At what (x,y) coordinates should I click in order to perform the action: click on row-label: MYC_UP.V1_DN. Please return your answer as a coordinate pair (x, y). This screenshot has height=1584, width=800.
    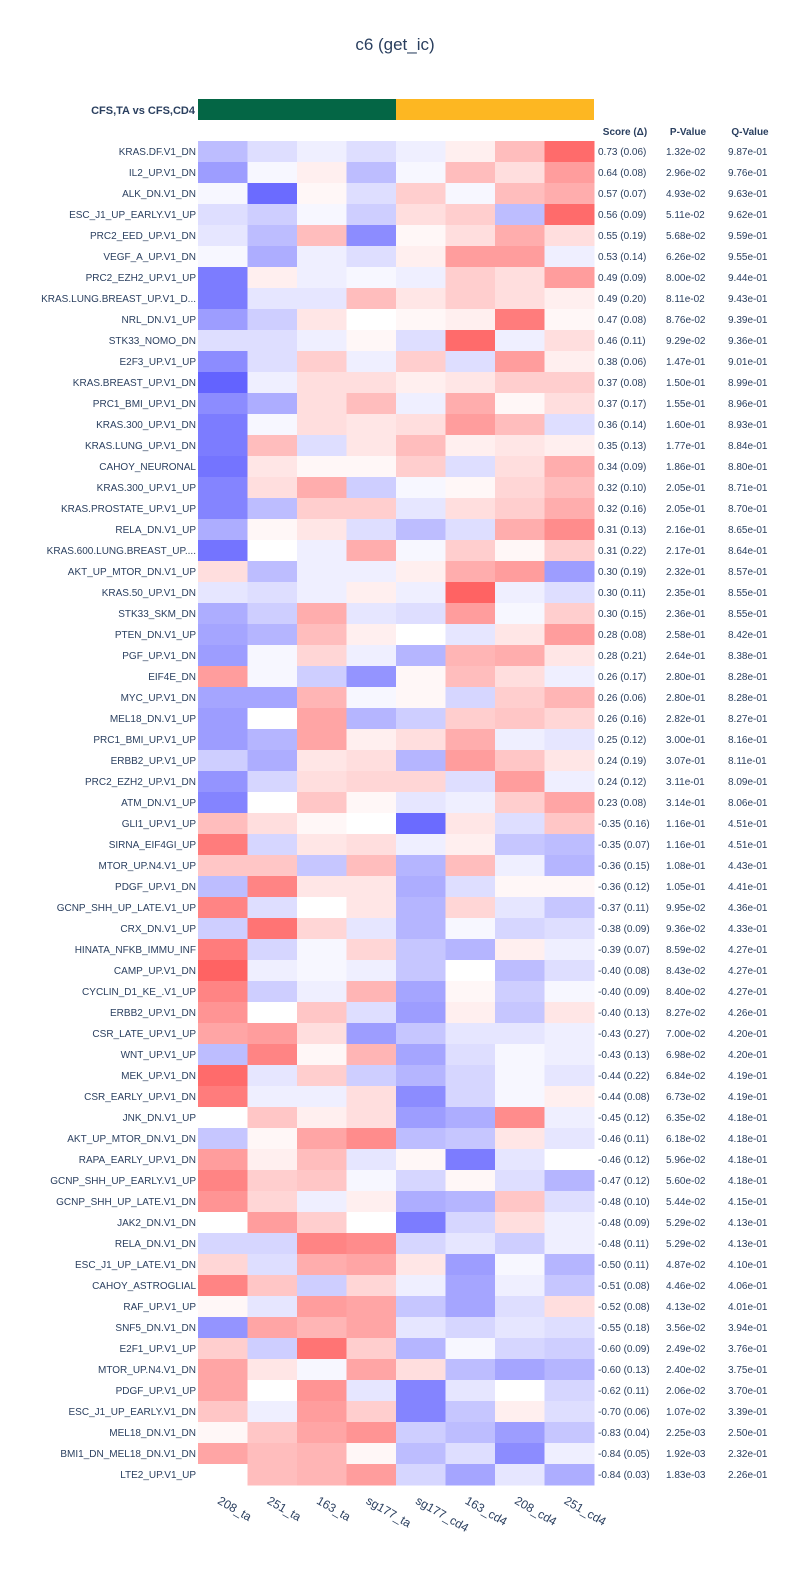
    Looking at the image, I should click on (158, 698).